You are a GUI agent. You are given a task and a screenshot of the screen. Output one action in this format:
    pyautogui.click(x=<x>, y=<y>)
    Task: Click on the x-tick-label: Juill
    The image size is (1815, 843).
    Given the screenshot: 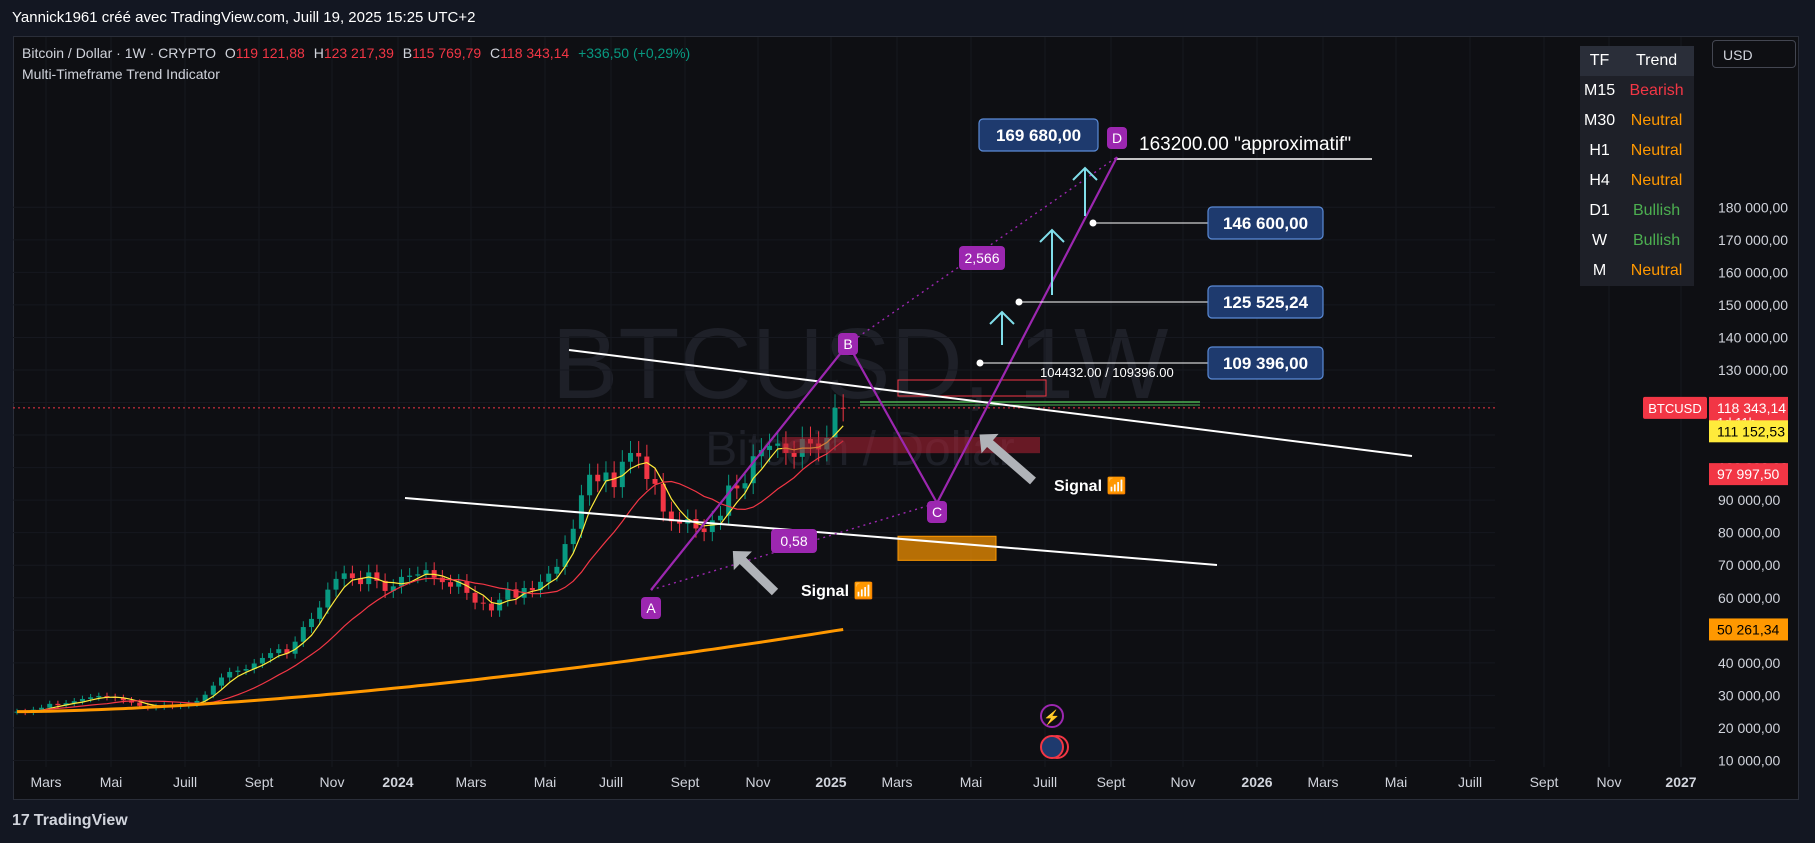 What is the action you would take?
    pyautogui.click(x=185, y=782)
    